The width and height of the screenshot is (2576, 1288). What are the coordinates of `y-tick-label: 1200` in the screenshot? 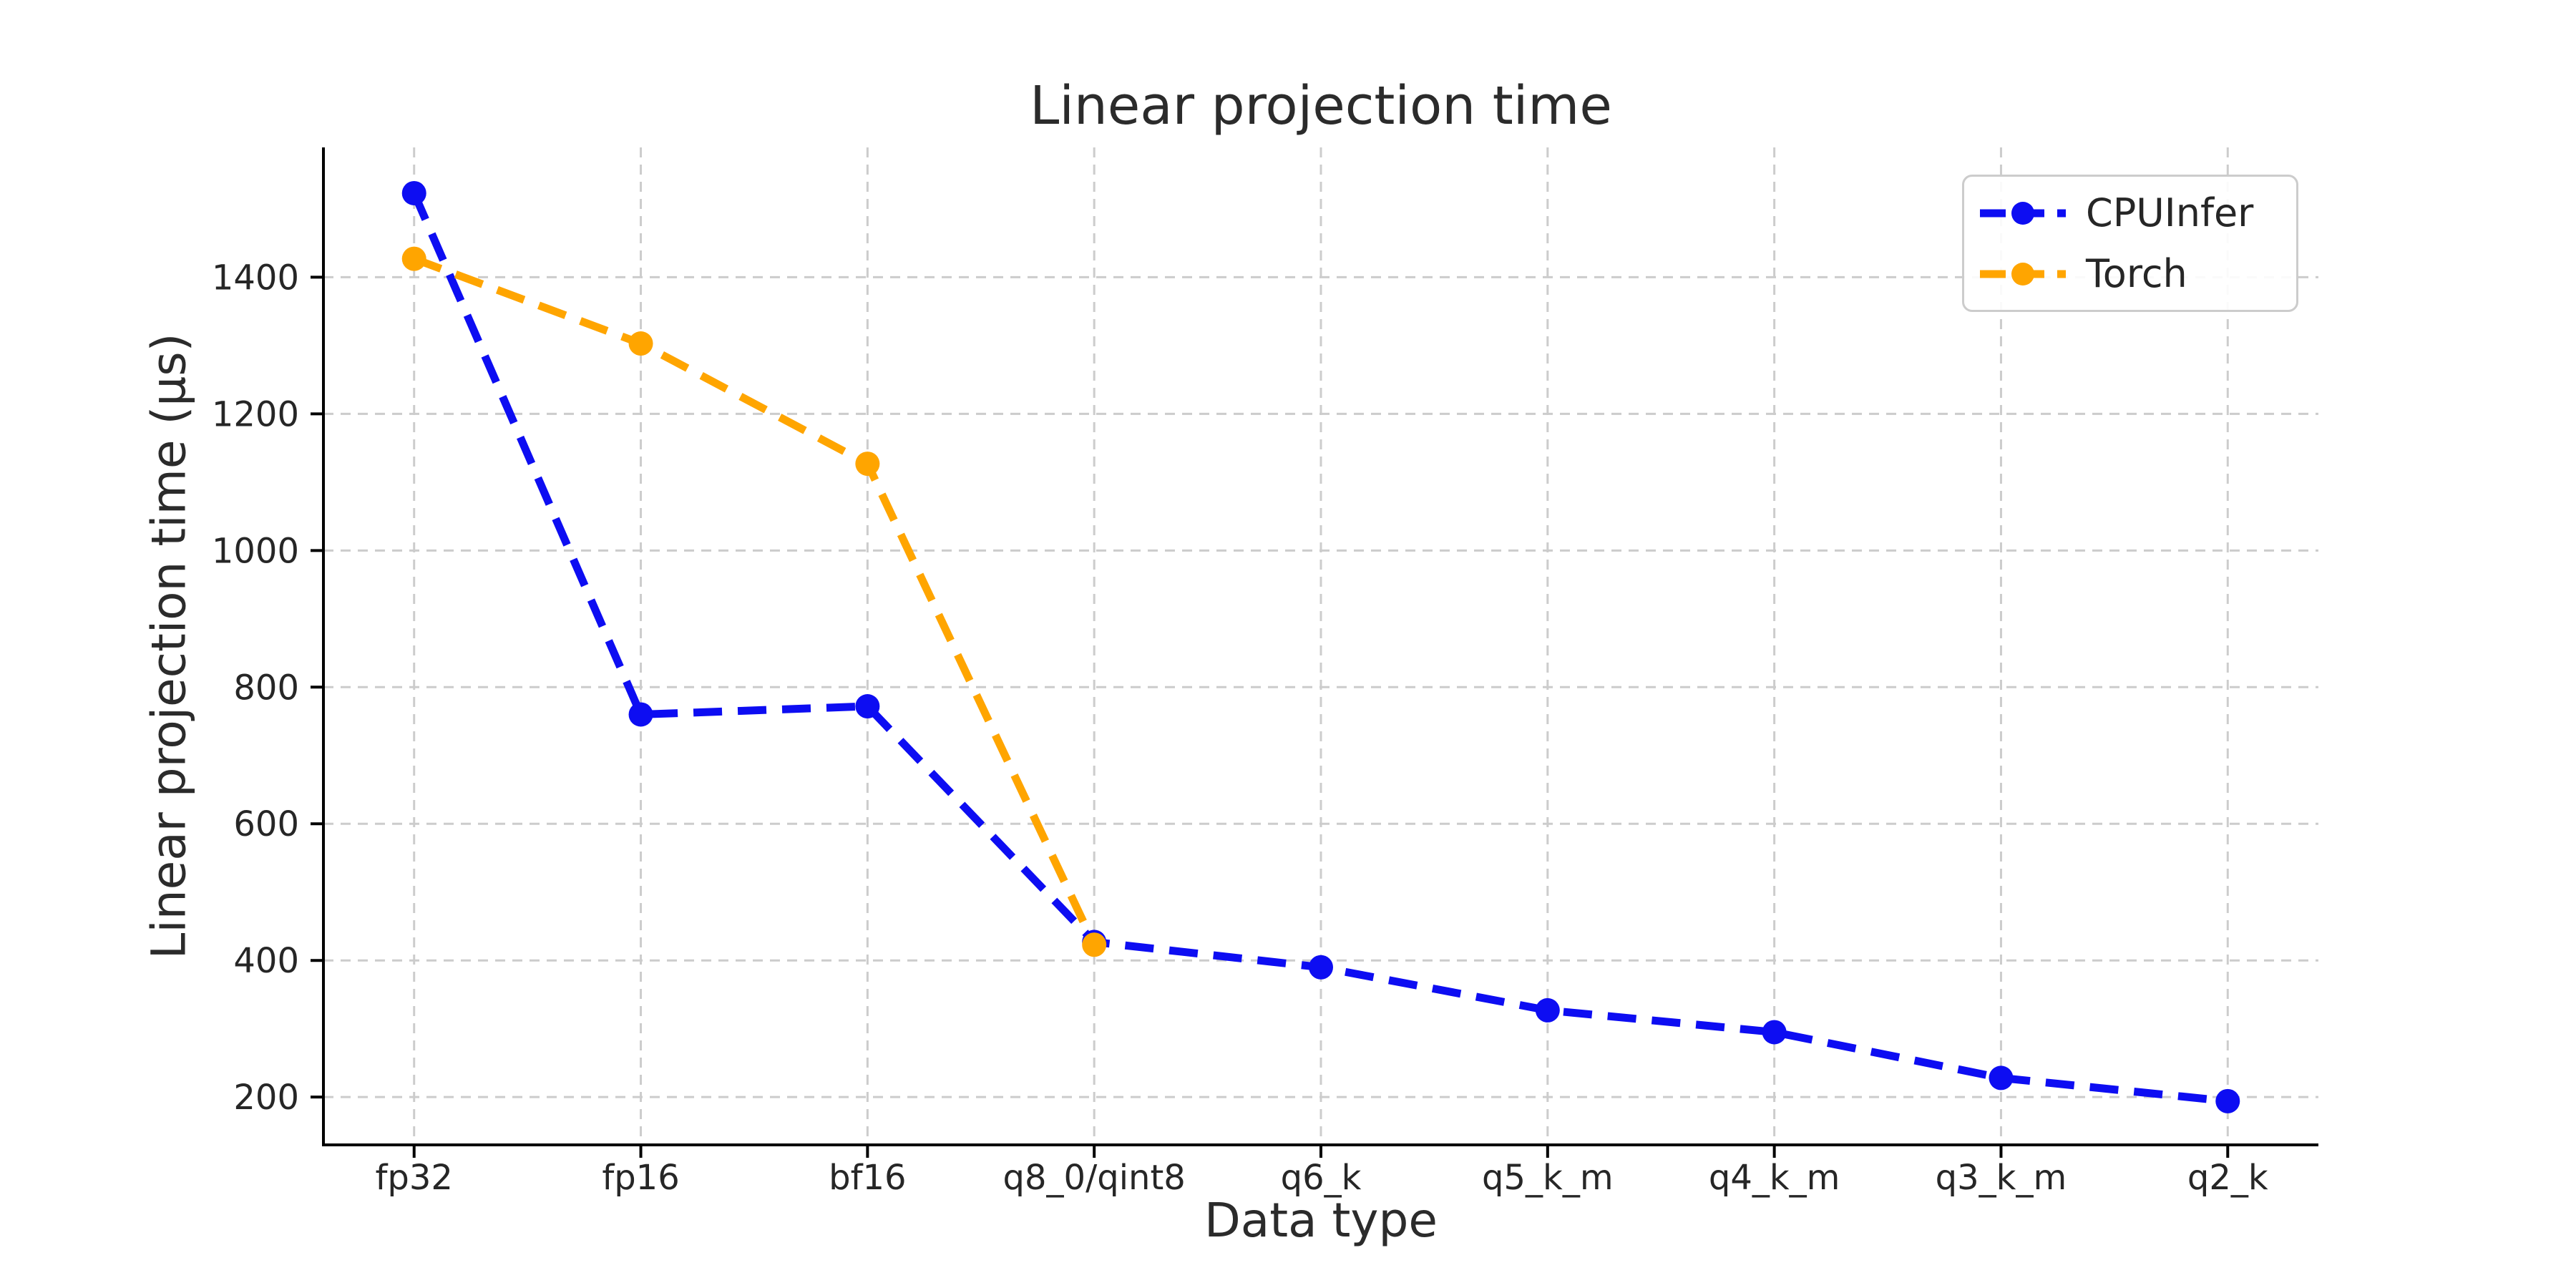 It's located at (255, 414).